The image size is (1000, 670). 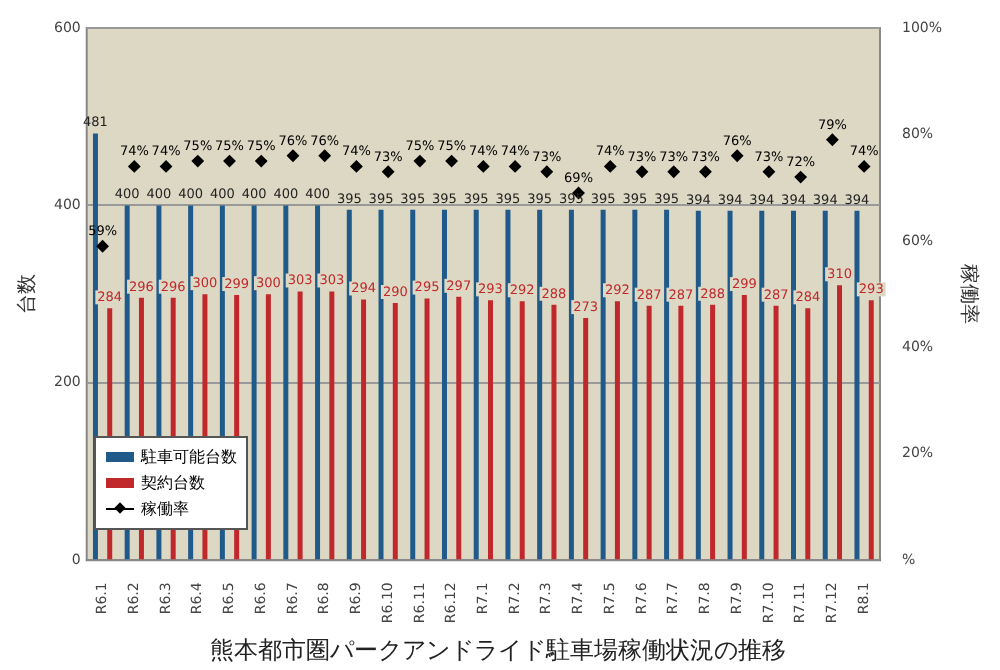 I want to click on legend-label: 稼働率, so click(x=164, y=510).